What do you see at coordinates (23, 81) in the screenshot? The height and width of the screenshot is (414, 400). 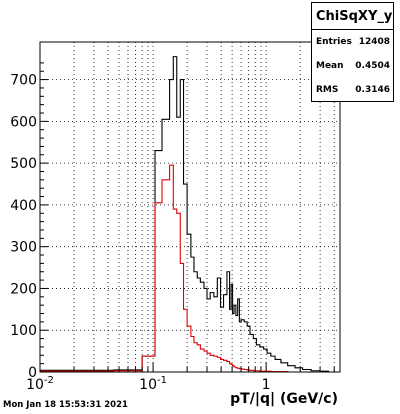 I see `y-tick-label: 700` at bounding box center [23, 81].